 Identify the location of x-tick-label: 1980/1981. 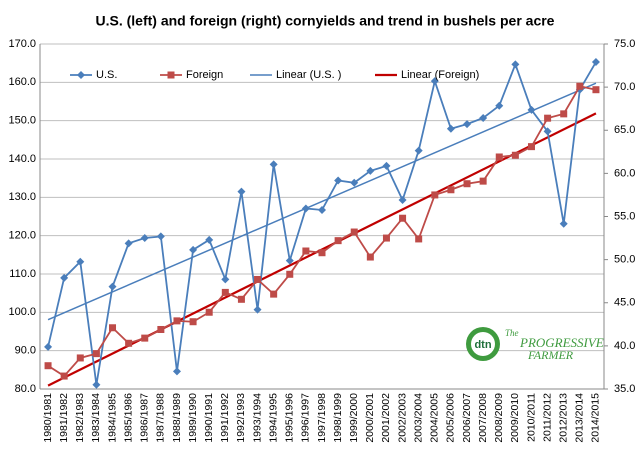
(48, 418).